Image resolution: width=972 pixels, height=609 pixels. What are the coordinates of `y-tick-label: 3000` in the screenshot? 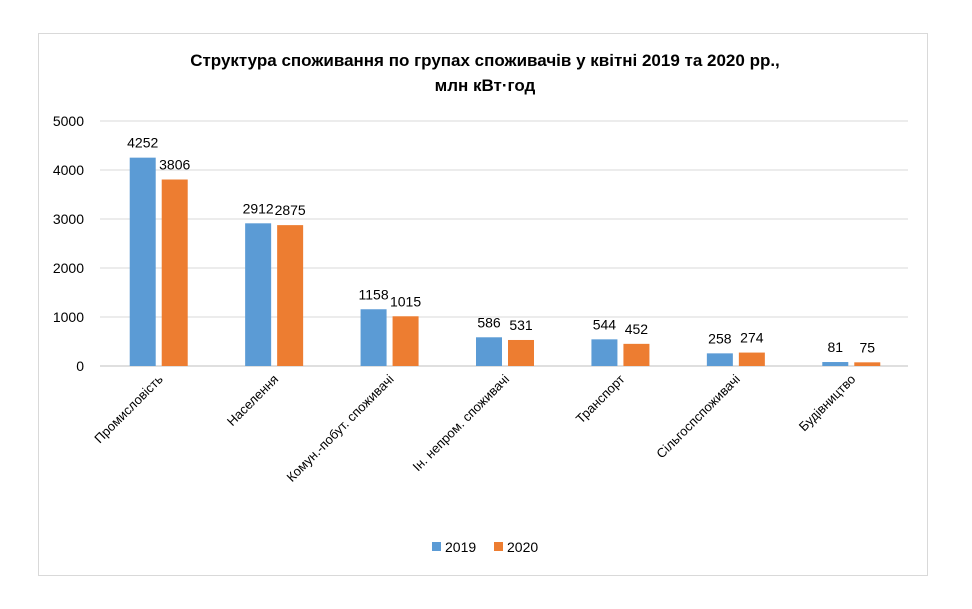 It's located at (68, 219).